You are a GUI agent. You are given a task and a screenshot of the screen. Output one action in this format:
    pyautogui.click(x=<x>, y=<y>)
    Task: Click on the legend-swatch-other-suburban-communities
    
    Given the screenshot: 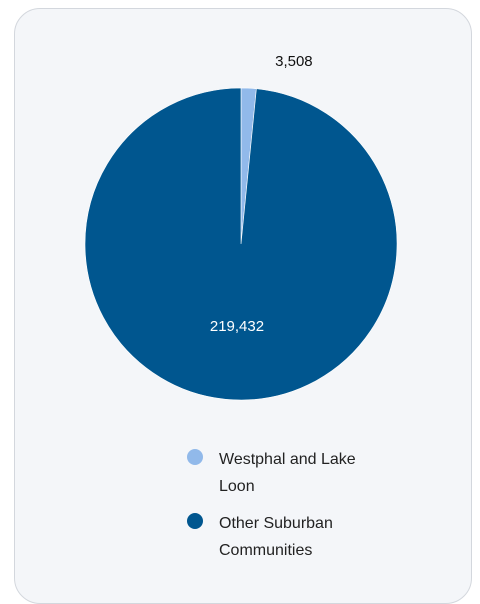 What is the action you would take?
    pyautogui.click(x=195, y=521)
    